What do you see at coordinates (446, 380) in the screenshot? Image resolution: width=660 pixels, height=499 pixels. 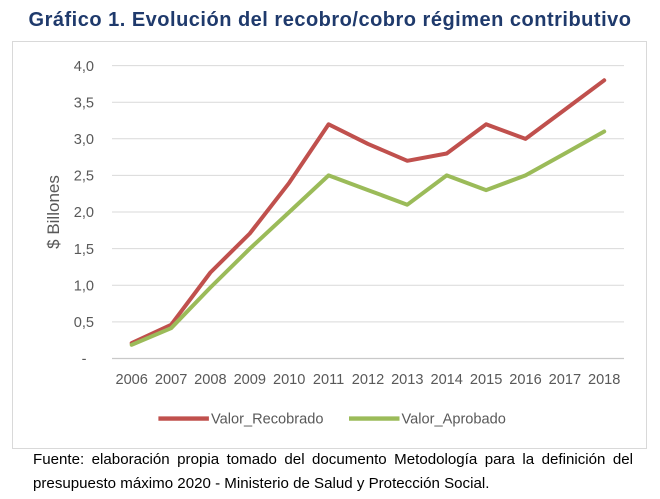 I see `svg-text: 2014` at bounding box center [446, 380].